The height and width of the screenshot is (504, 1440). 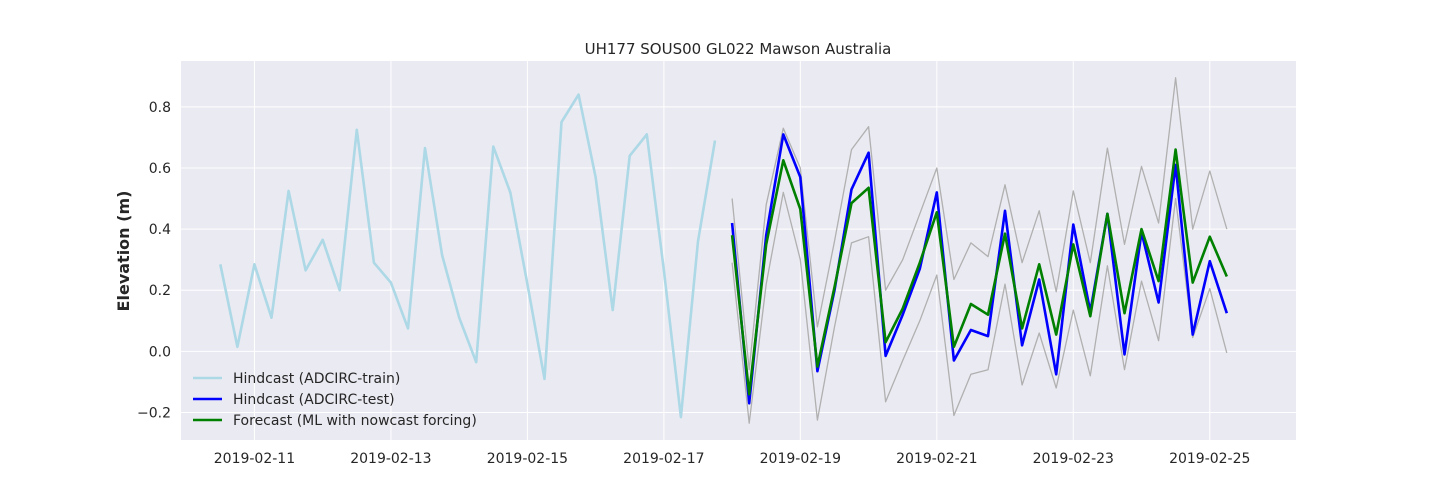 I want to click on x-tick-label: 2019-02-11, so click(x=254, y=459).